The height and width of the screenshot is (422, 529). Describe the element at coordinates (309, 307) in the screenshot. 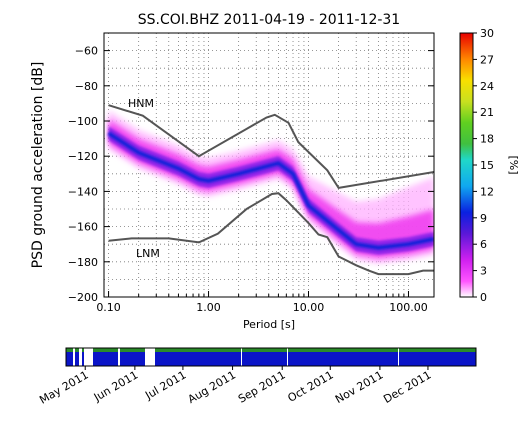

I see `x-tick-label: 10.00` at that location.